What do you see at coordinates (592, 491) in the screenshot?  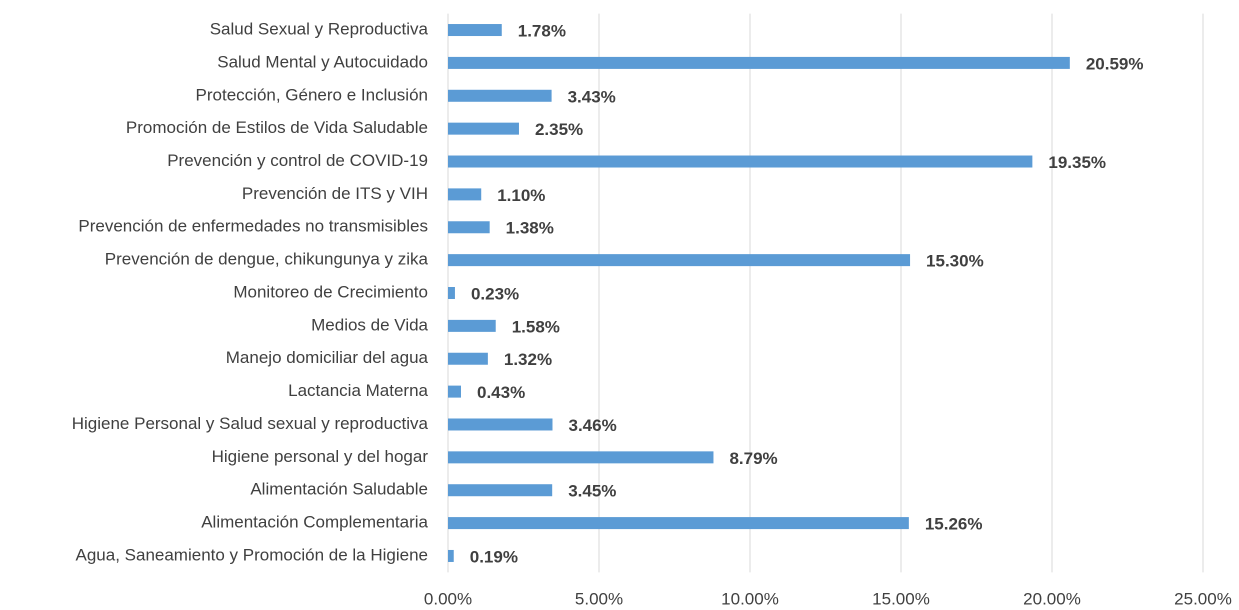 I see `value-label: 3.45%` at bounding box center [592, 491].